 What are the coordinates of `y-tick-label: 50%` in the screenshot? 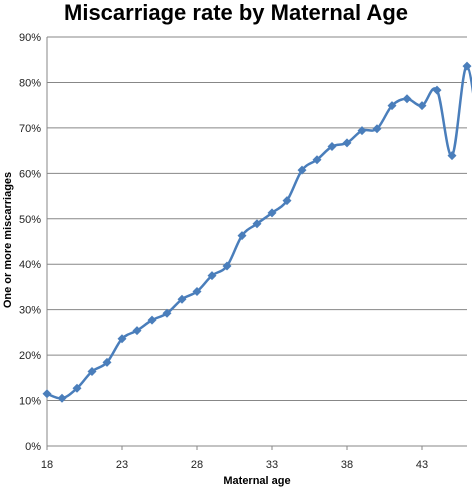 It's located at (30, 220).